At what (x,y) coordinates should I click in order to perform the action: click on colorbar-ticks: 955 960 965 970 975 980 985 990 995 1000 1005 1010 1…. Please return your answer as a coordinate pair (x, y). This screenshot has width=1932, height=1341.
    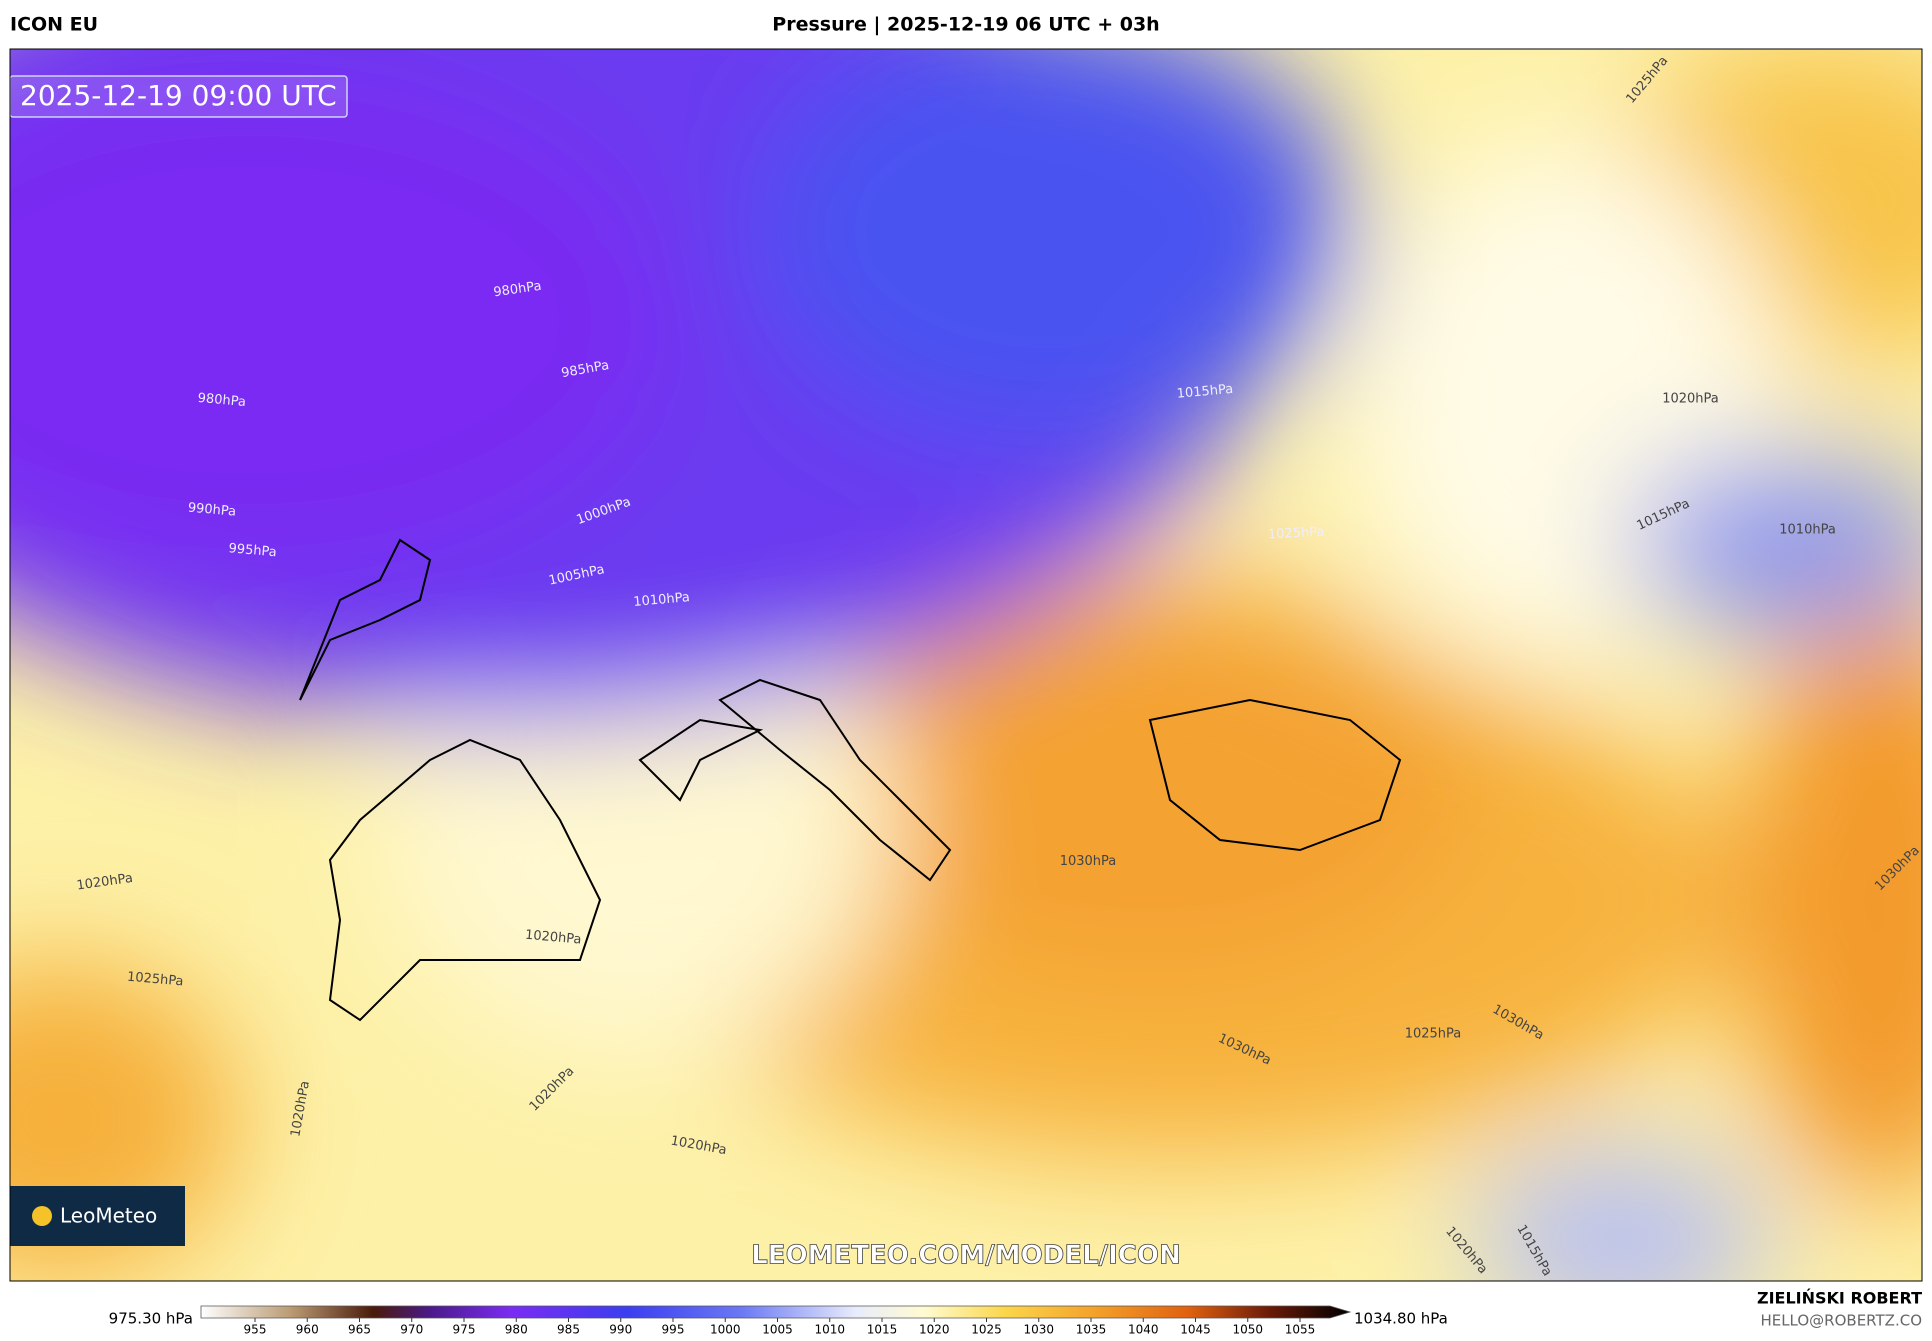
    Looking at the image, I should click on (780, 1327).